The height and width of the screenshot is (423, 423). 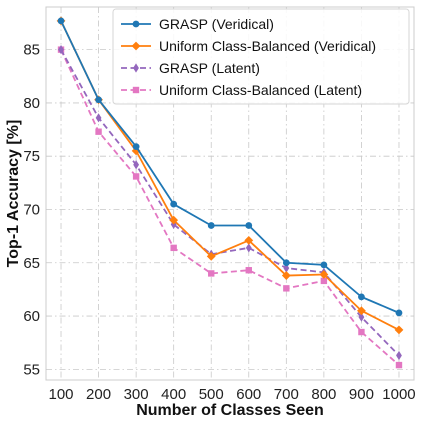 What do you see at coordinates (31, 316) in the screenshot?
I see `y-tick-label: 60` at bounding box center [31, 316].